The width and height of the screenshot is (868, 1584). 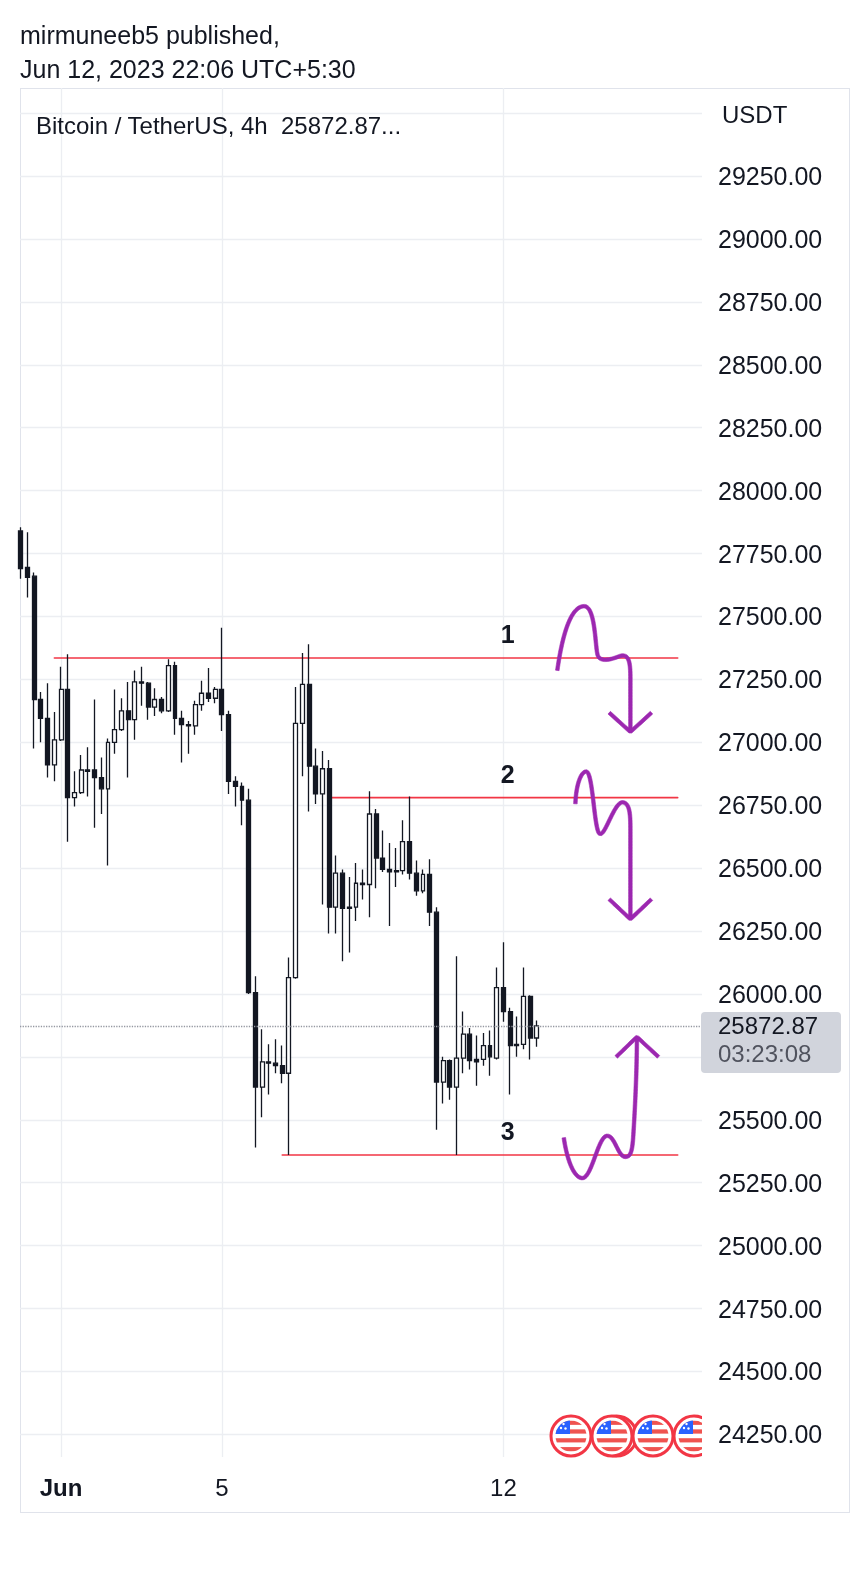 I want to click on y-tick-label: 29000.00, so click(x=770, y=238).